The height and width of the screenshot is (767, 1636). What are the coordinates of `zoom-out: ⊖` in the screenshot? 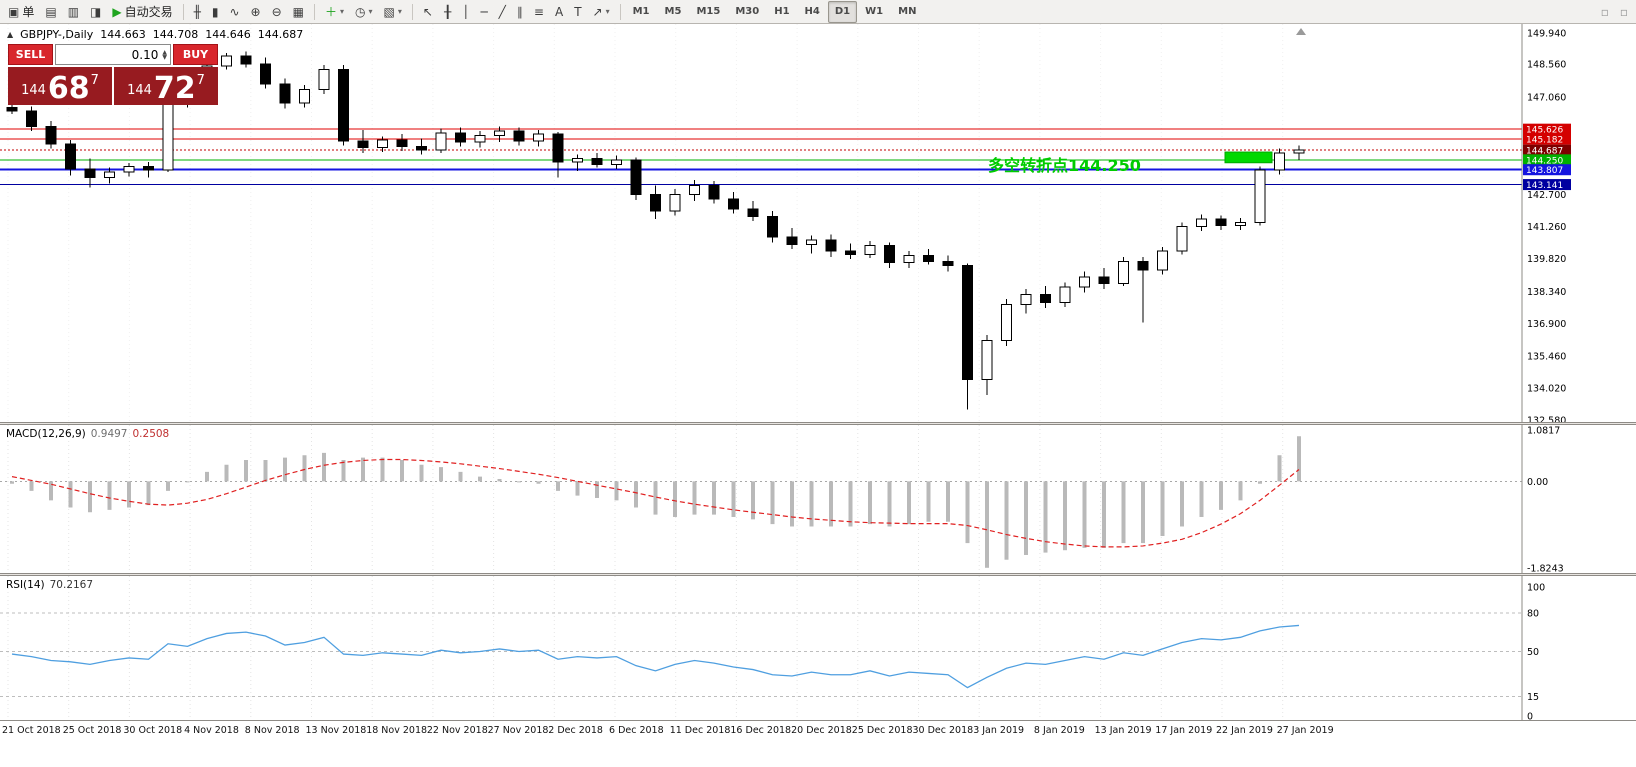 It's located at (277, 12).